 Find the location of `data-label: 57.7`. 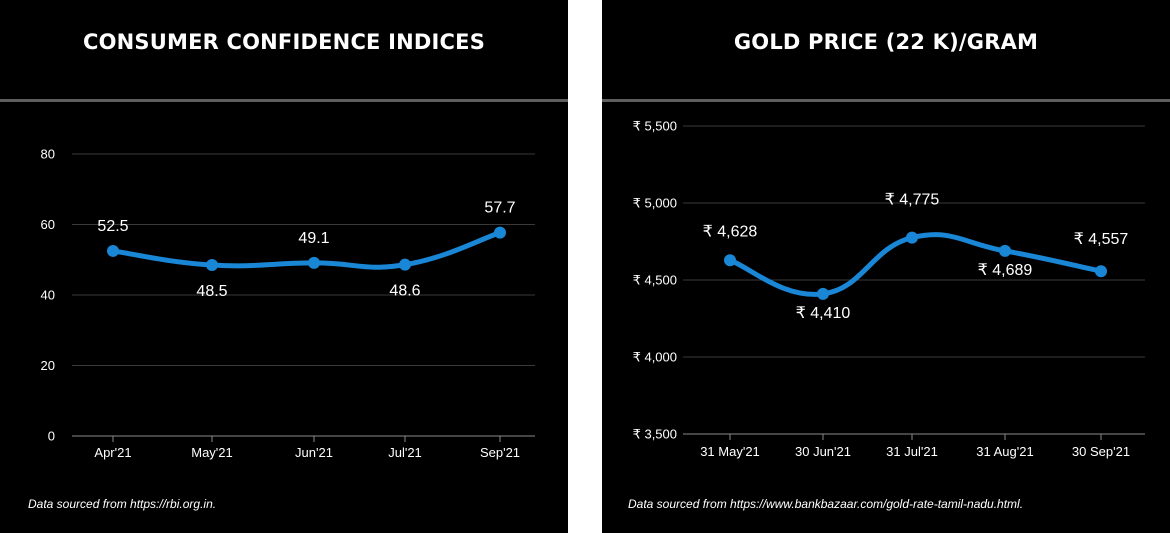

data-label: 57.7 is located at coordinates (499, 208).